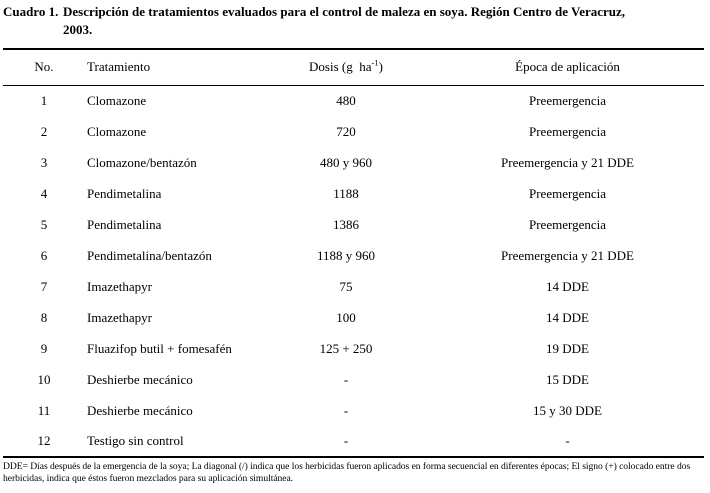  I want to click on cell-no: 5, so click(44, 224).